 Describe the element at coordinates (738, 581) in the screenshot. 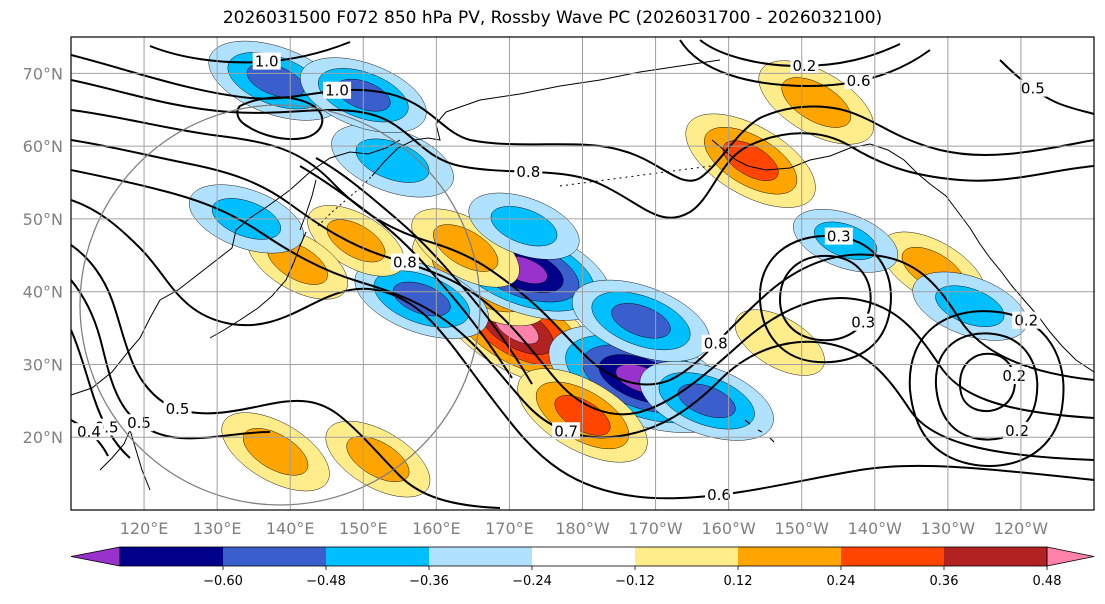

I see `colorbar-tick-label: 0.12` at that location.